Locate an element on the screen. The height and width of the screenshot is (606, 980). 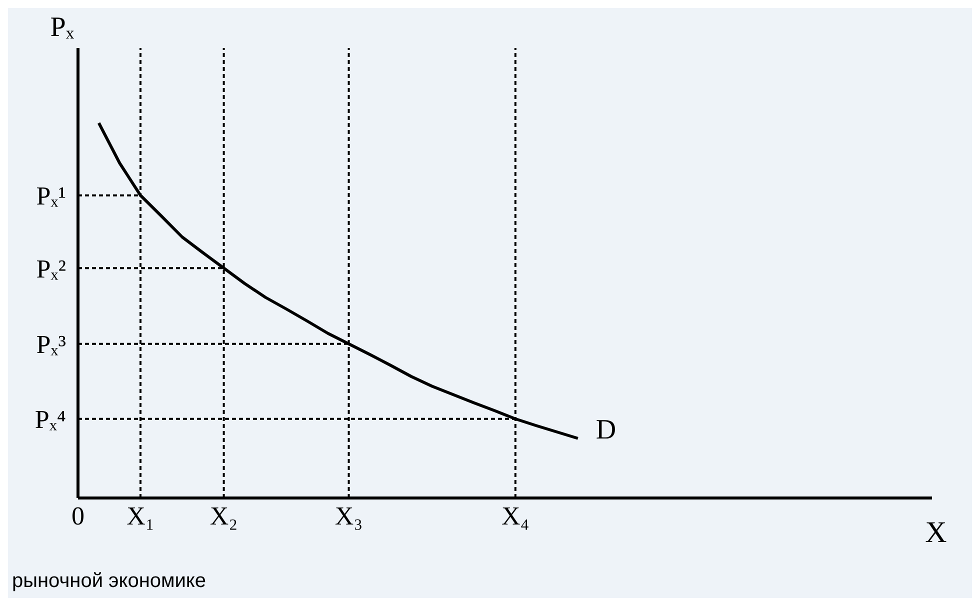
x-axis-title: X is located at coordinates (936, 532).